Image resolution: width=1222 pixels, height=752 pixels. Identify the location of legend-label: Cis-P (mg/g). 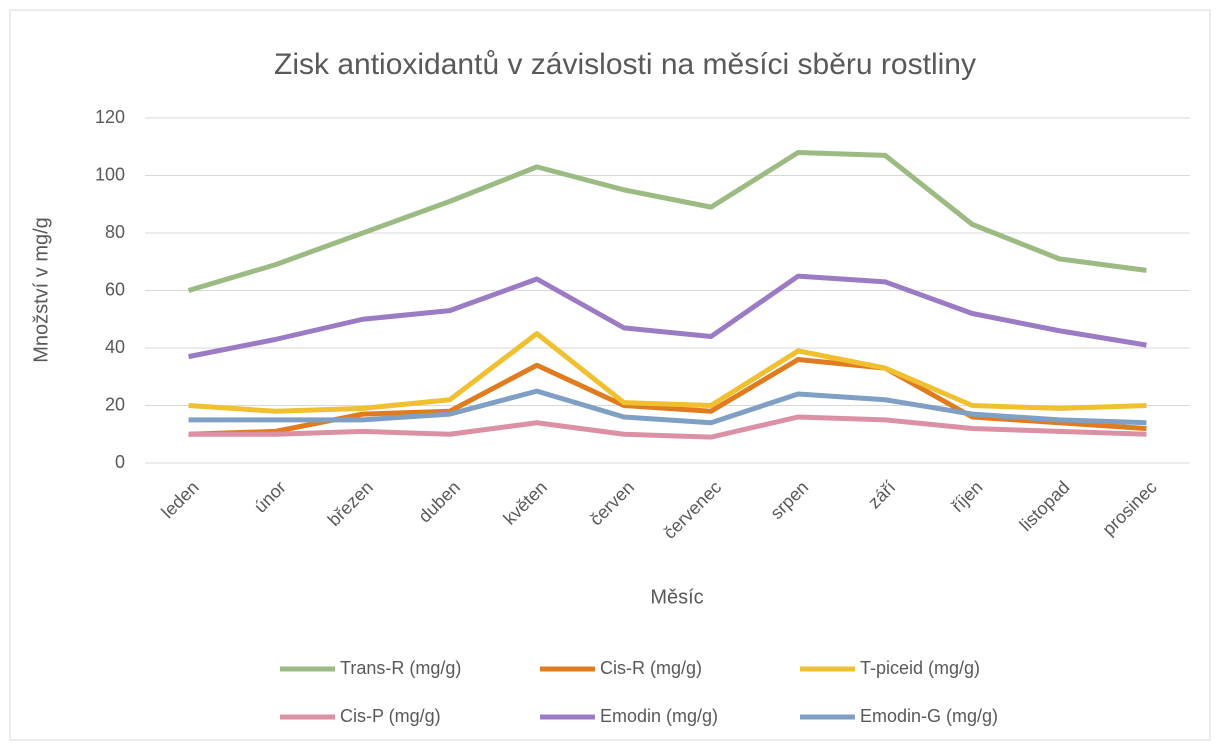
(390, 716).